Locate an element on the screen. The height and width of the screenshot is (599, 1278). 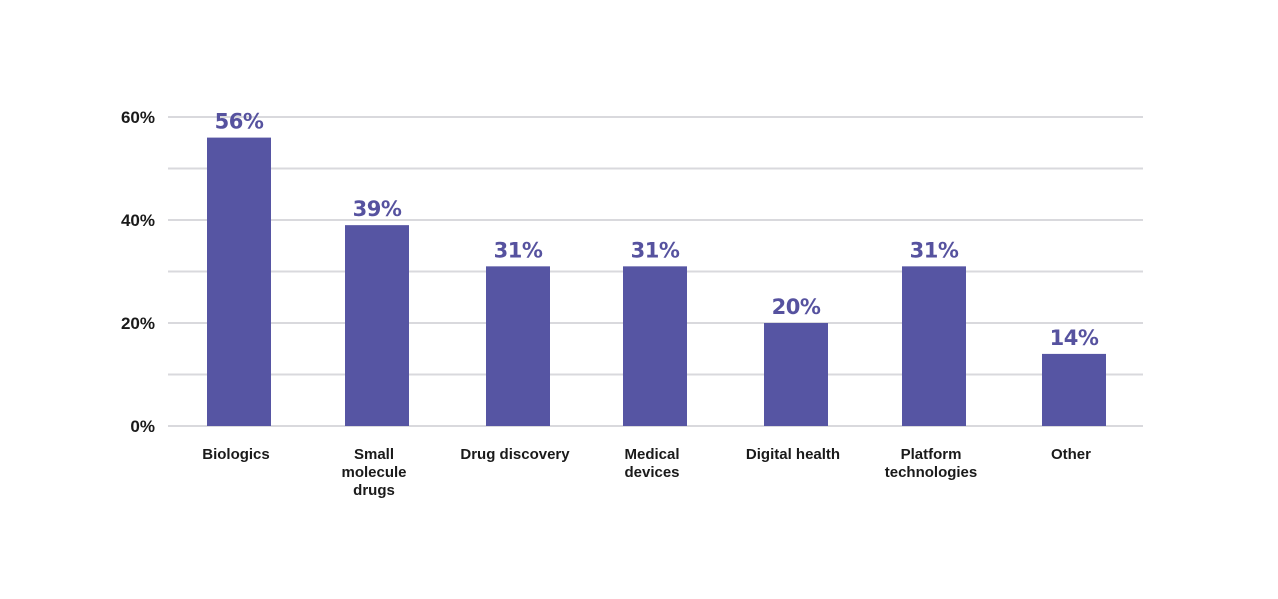
data-label: 39% is located at coordinates (377, 209).